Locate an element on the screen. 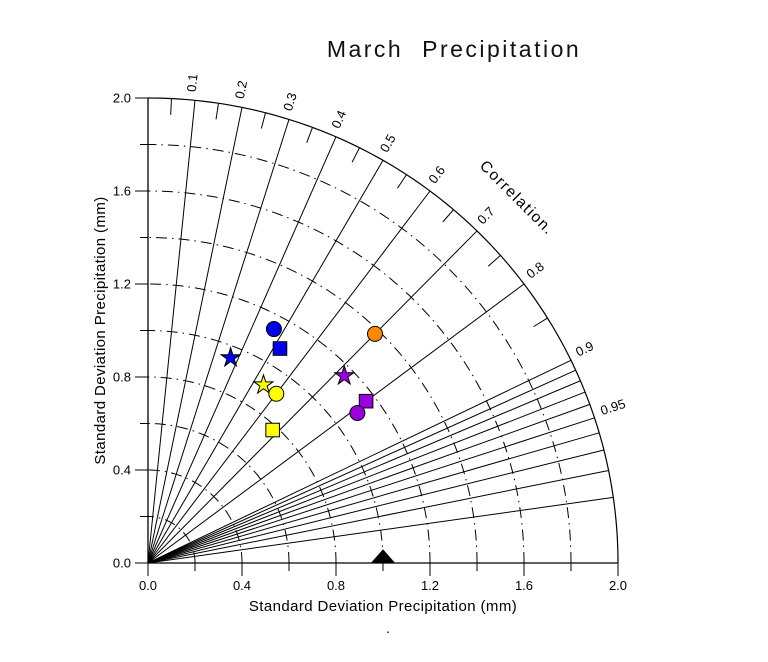 This screenshot has height=662, width=768. svg-text: 0.3 is located at coordinates (290, 102).